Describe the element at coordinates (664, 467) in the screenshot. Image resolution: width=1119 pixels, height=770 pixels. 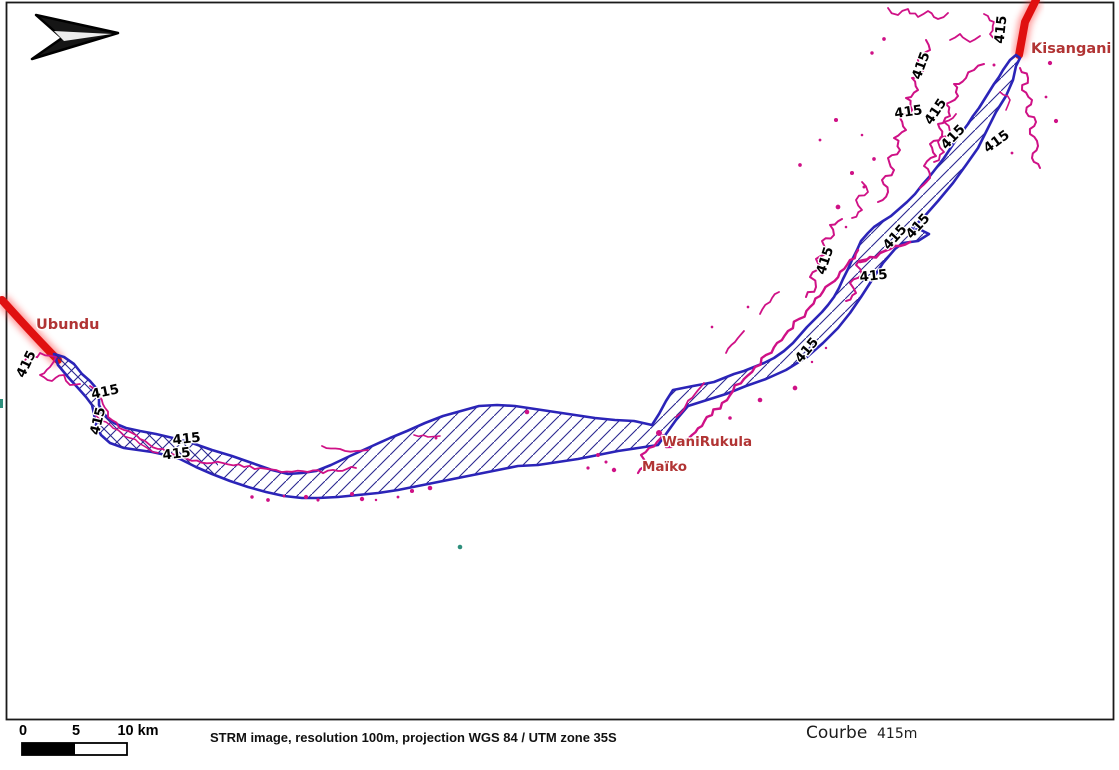
I see `city-label-maiko: Maïko` at that location.